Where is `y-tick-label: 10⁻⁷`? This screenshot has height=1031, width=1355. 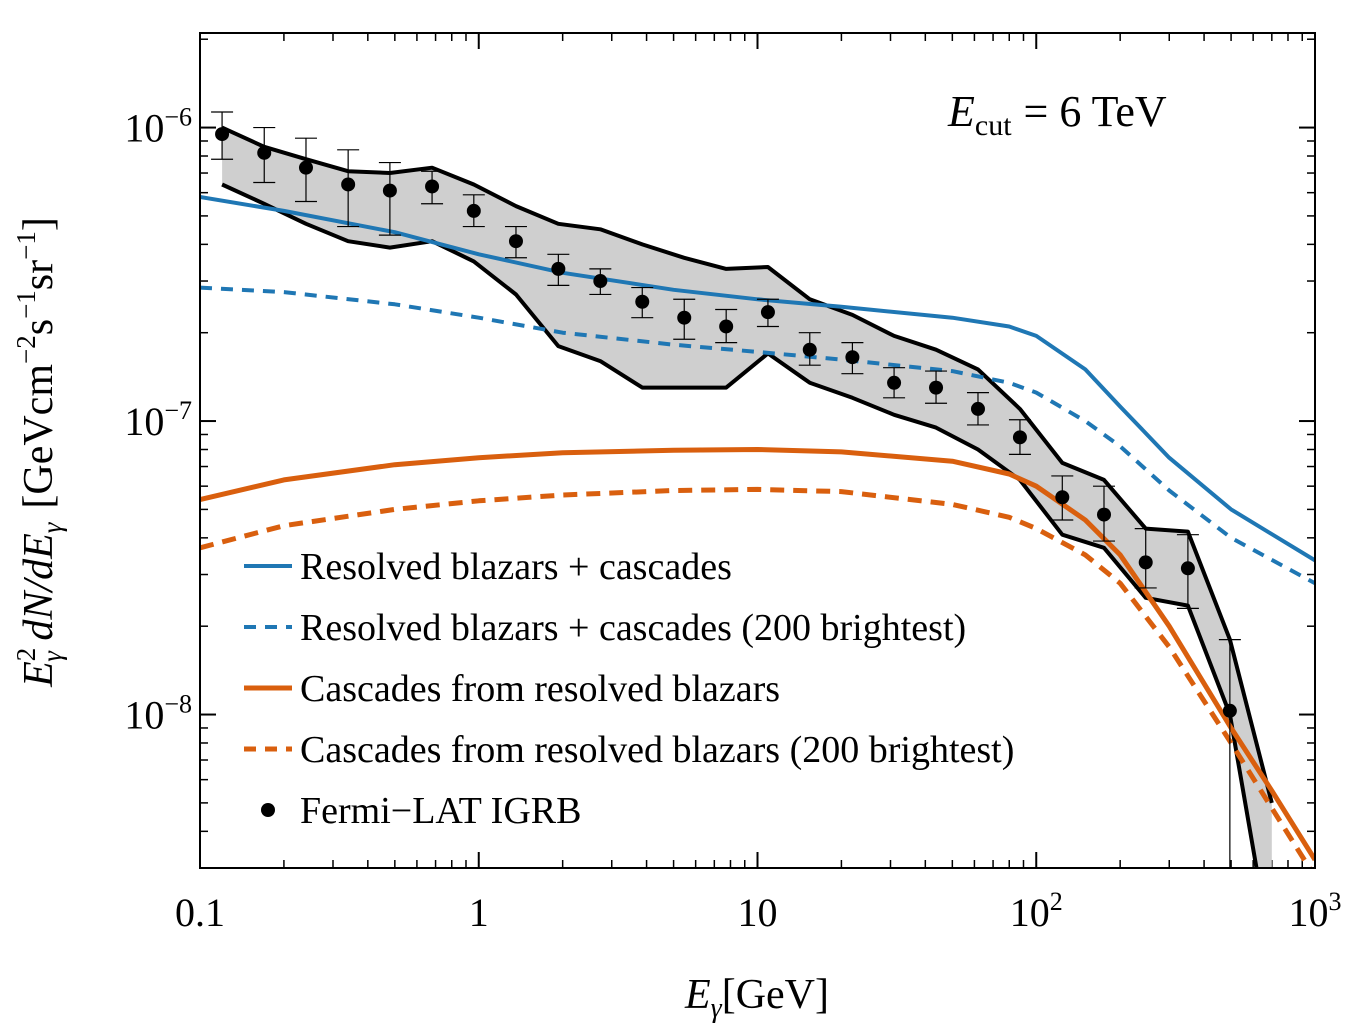
y-tick-label: 10⁻⁷ is located at coordinates (158, 420).